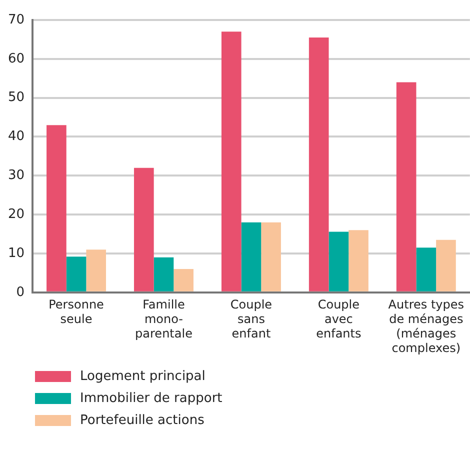 The height and width of the screenshot is (453, 470). What do you see at coordinates (16, 176) in the screenshot?
I see `y-tick-label: 30` at bounding box center [16, 176].